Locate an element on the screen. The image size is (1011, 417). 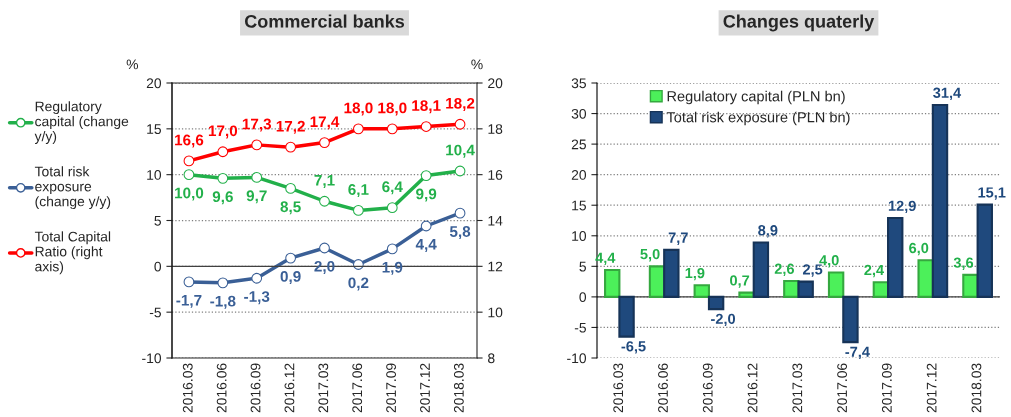
data-label: 2,4 is located at coordinates (874, 271).